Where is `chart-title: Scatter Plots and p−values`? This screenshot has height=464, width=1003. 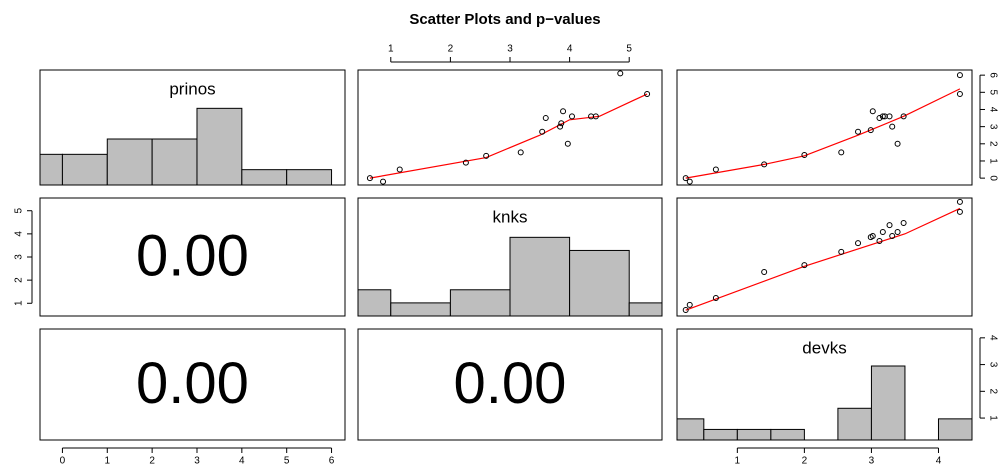
chart-title: Scatter Plots and p−values is located at coordinates (504, 19).